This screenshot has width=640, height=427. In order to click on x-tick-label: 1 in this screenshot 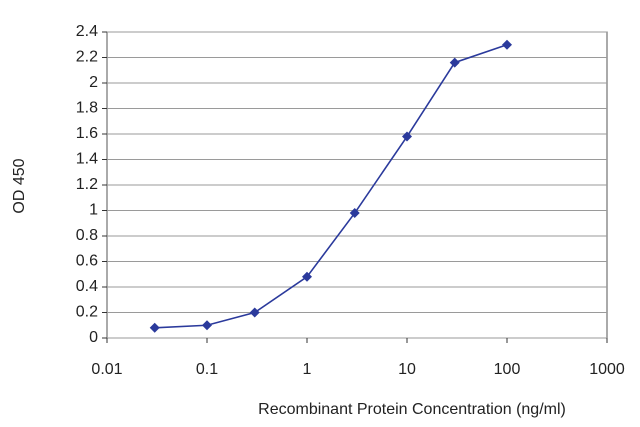, I will do `click(307, 369)`.